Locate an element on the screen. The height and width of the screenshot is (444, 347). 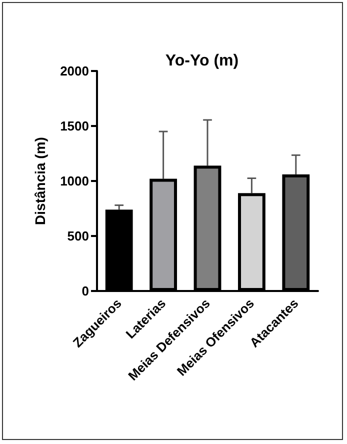
y-tick-label: 1000 is located at coordinates (74, 181).